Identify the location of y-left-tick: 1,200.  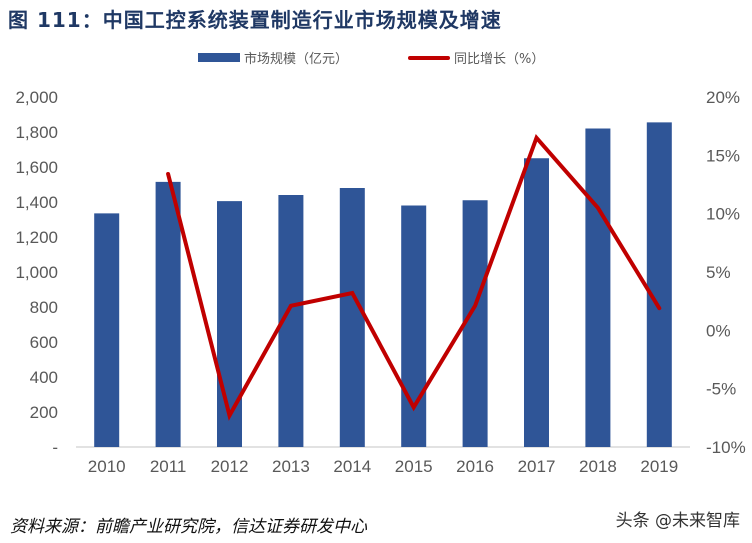
(36, 237).